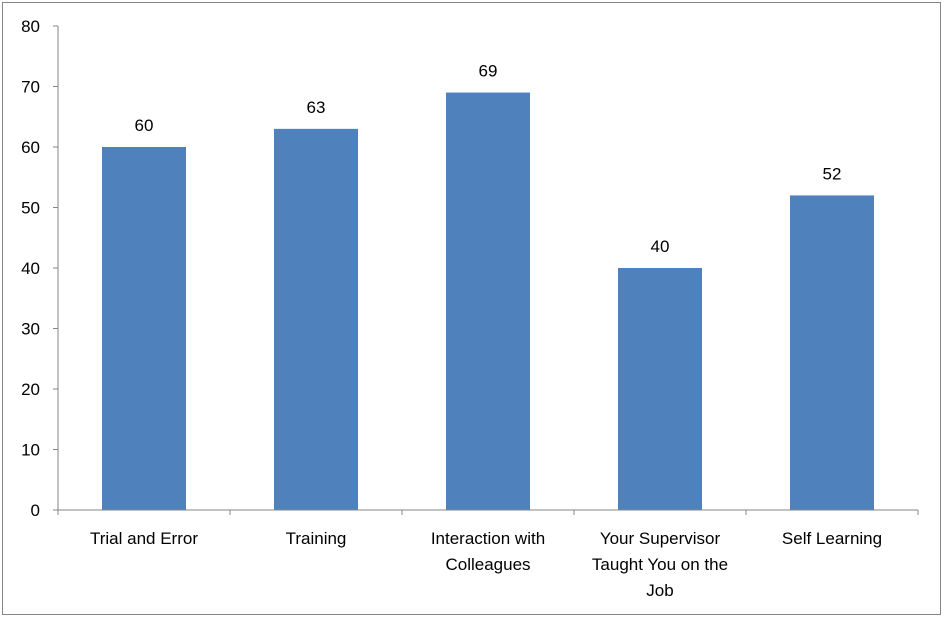 The height and width of the screenshot is (619, 945). Describe the element at coordinates (30, 87) in the screenshot. I see `y-tick-label: 70` at that location.